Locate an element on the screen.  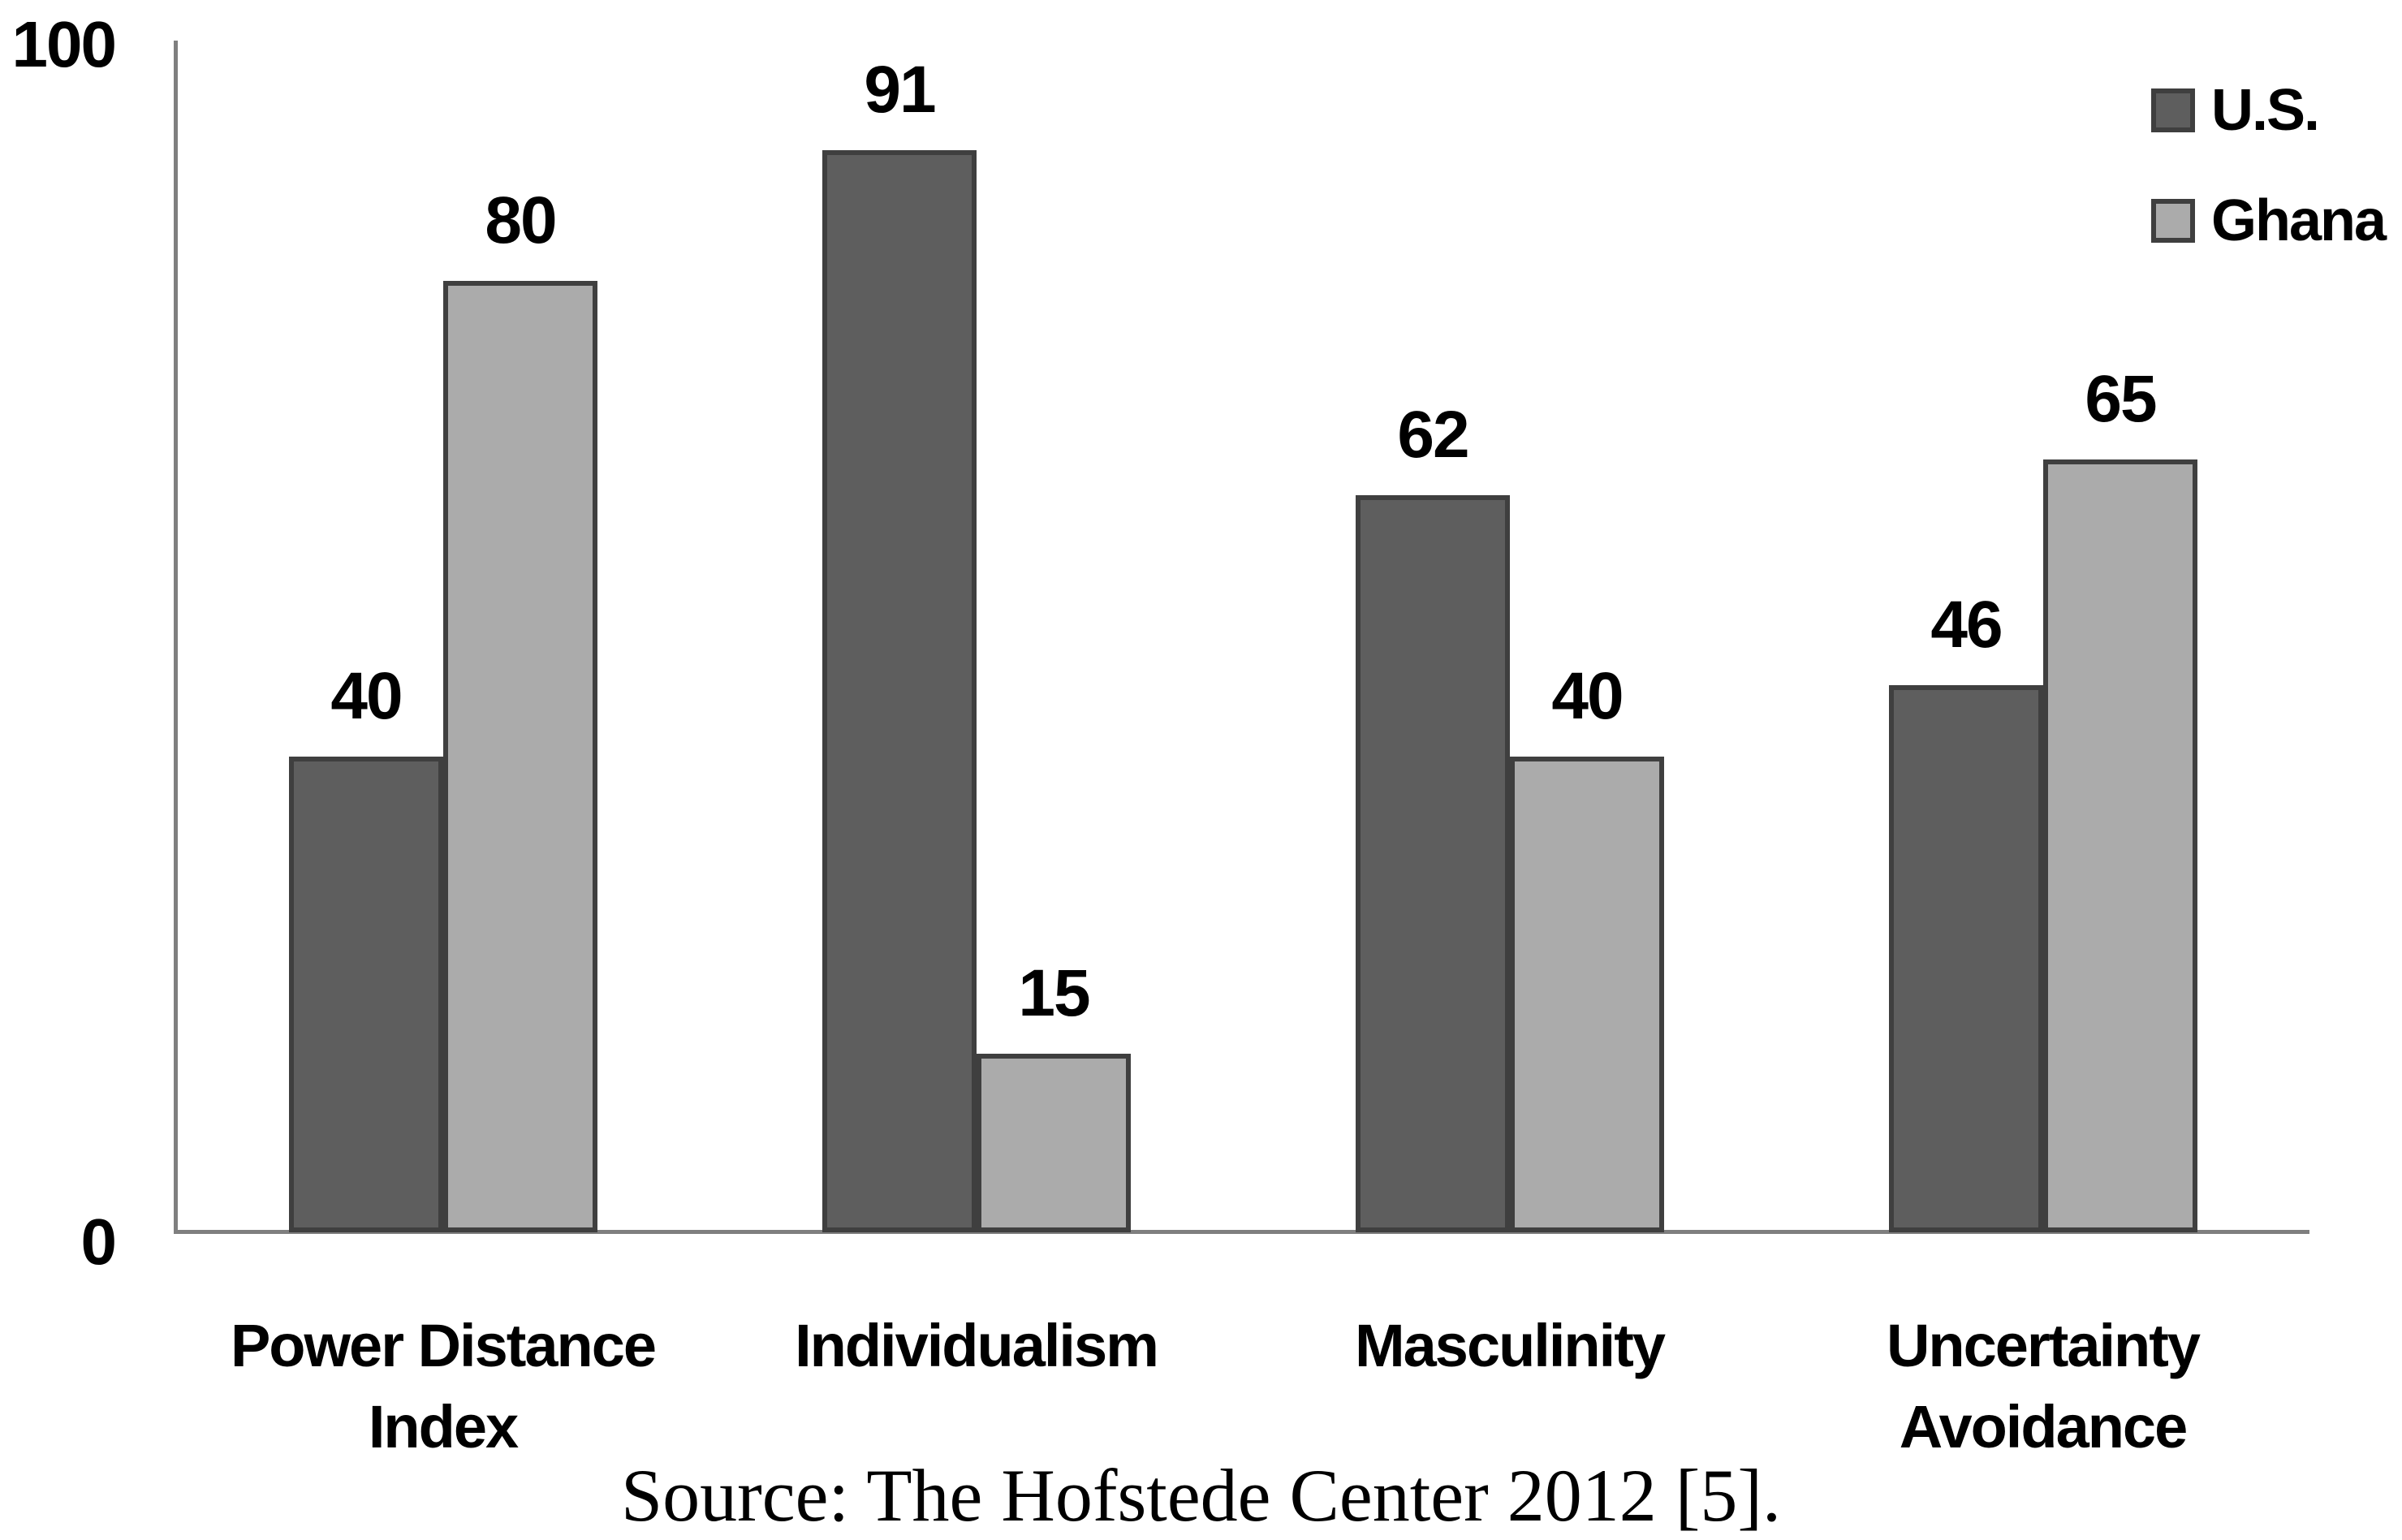
category-label-3: Masculinity is located at coordinates (1510, 1346).